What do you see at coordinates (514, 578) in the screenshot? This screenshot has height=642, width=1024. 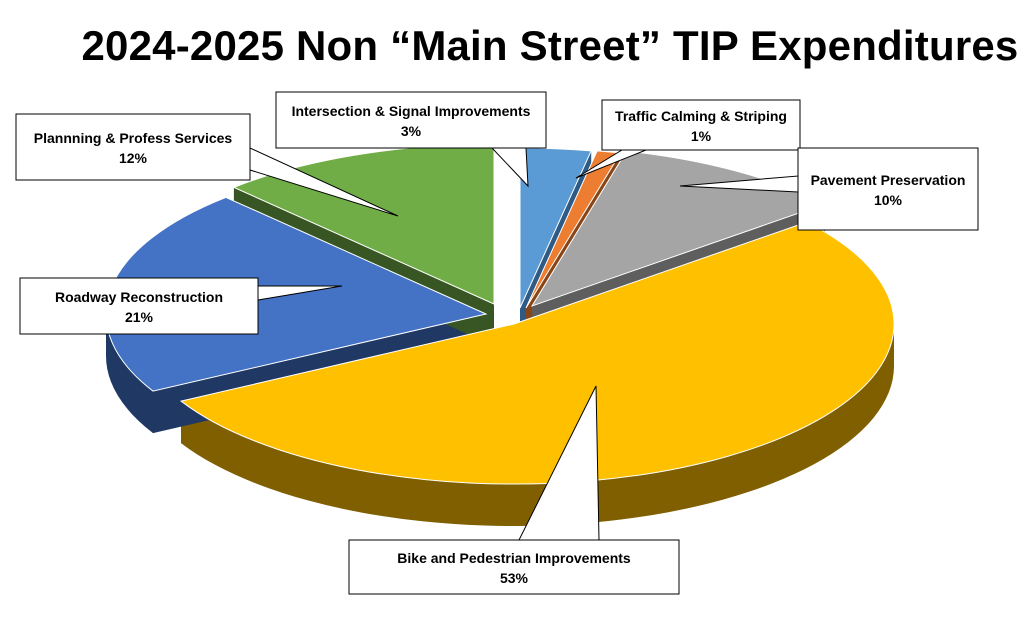 I see `callout-percent: 53%` at bounding box center [514, 578].